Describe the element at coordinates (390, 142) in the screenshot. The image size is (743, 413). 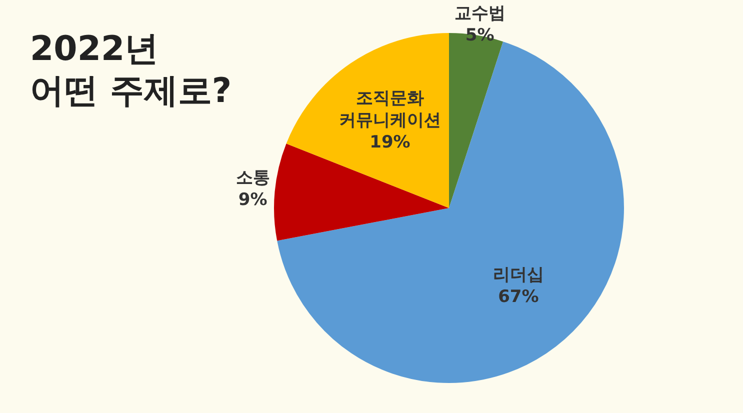
I see `data-label: 19%` at that location.